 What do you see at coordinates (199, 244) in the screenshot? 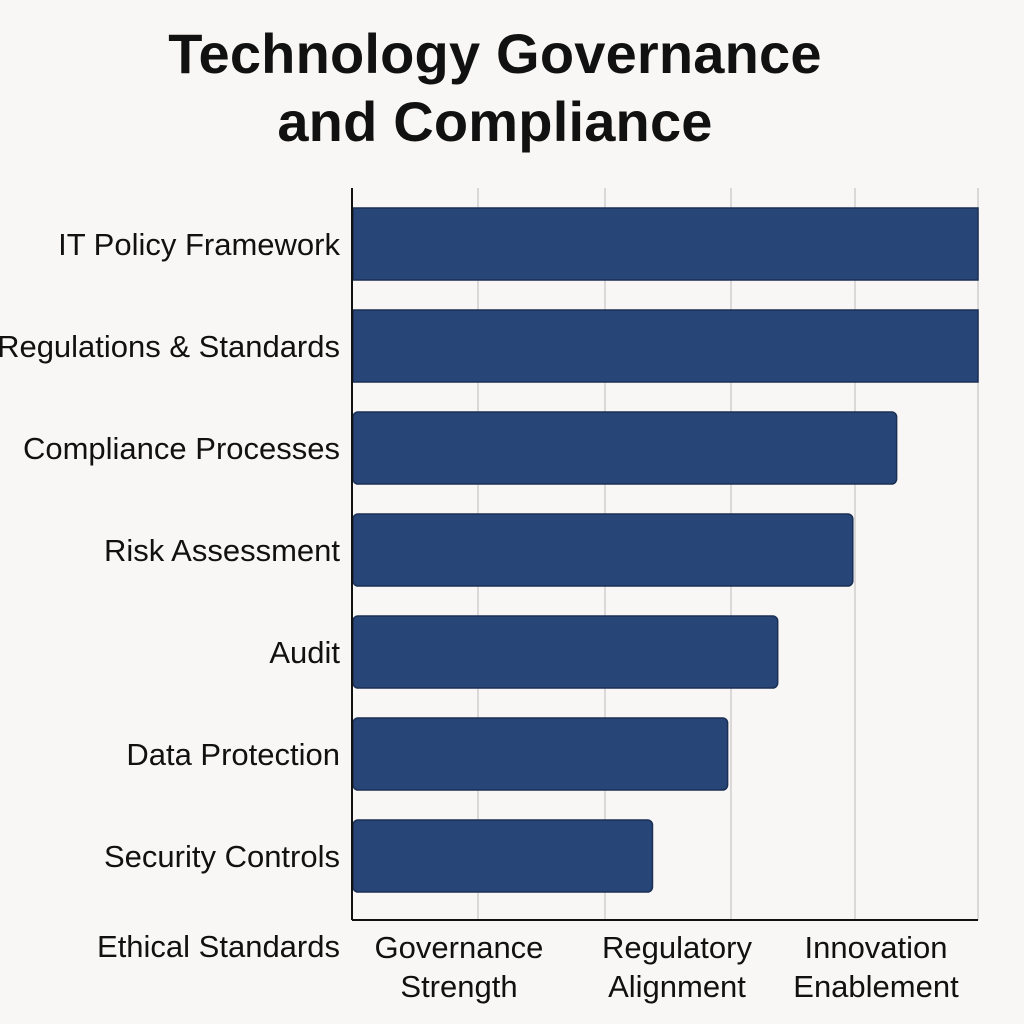
I see `category-label: IT Policy Framework` at bounding box center [199, 244].